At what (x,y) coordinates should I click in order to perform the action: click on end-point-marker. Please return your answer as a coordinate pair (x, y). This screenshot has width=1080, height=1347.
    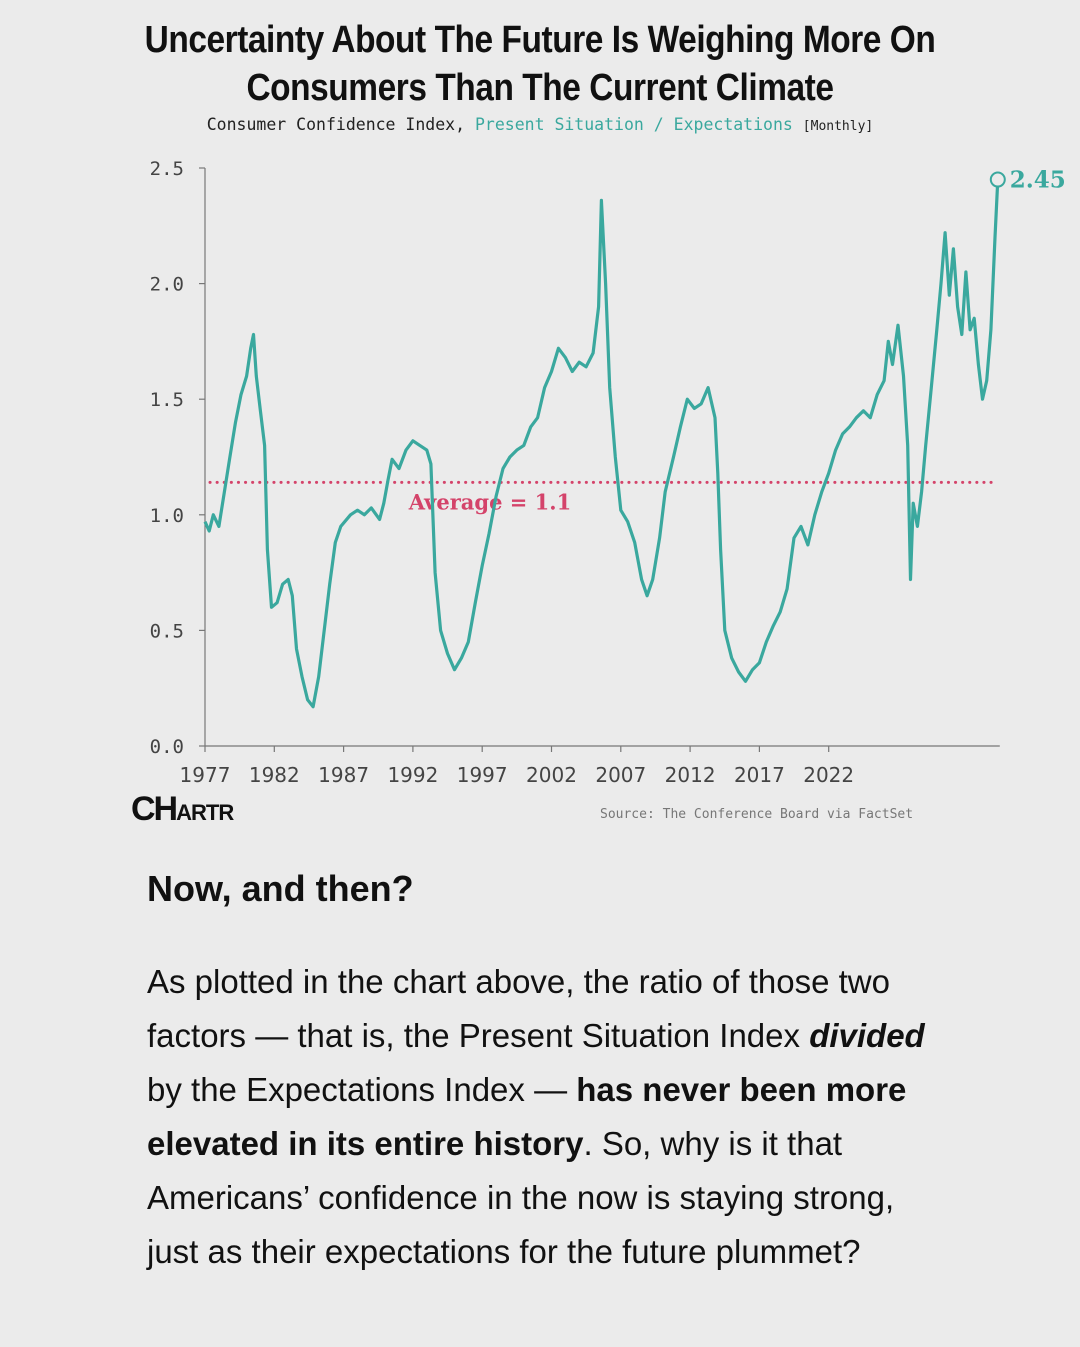
    Looking at the image, I should click on (997, 179).